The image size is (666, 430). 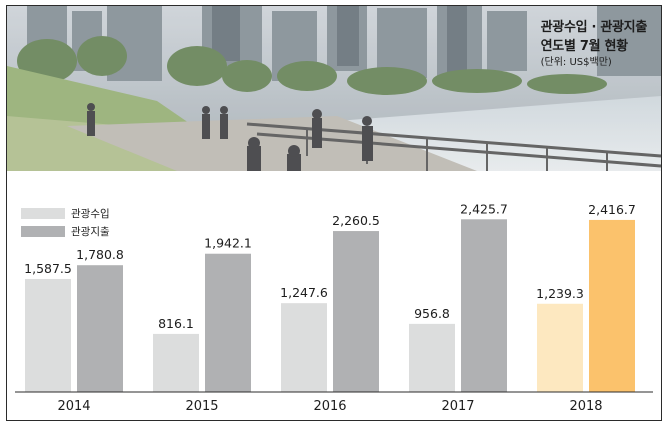 What do you see at coordinates (228, 243) in the screenshot?
I see `data-label-expense-2015: 1,942.1` at bounding box center [228, 243].